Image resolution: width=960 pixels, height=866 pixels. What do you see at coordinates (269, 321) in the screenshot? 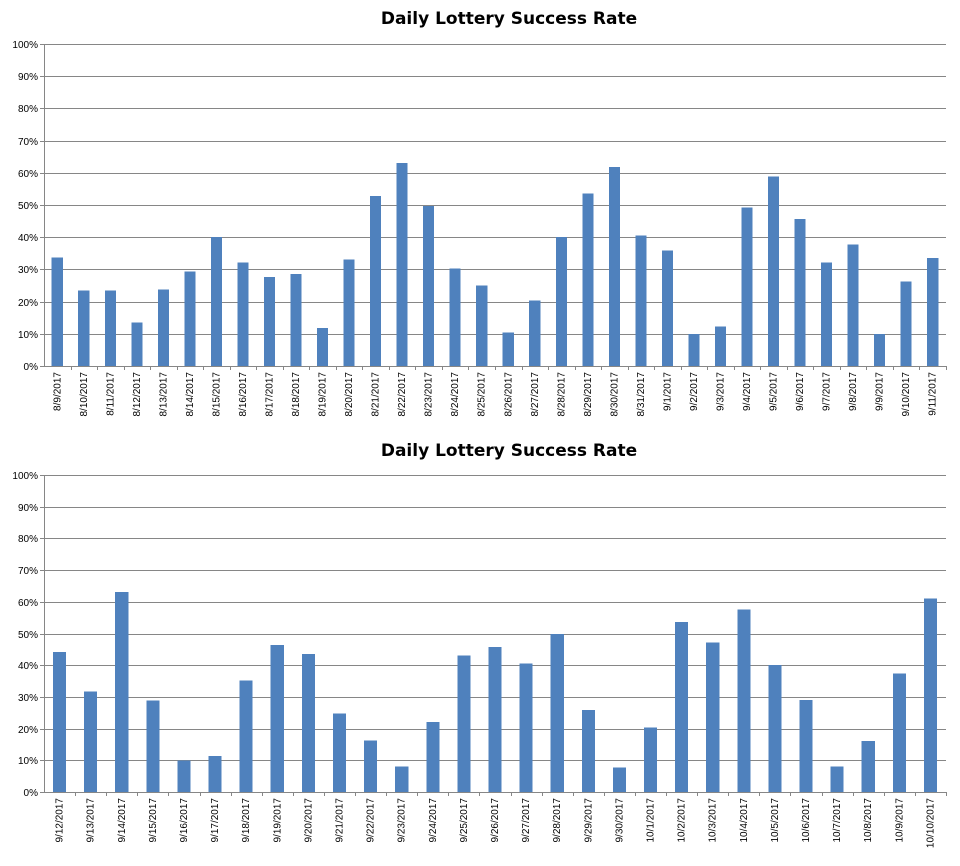
I see `bar-8-17-2017` at bounding box center [269, 321].